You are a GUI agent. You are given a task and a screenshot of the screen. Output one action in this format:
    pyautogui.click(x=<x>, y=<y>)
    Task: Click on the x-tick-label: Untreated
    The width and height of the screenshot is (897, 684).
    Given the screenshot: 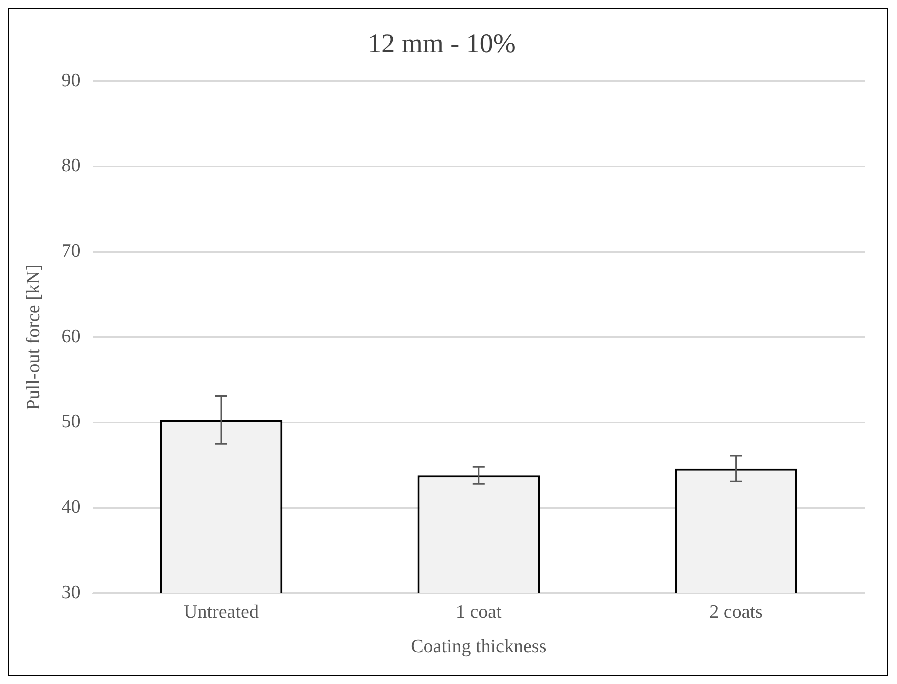 What is the action you would take?
    pyautogui.click(x=222, y=612)
    